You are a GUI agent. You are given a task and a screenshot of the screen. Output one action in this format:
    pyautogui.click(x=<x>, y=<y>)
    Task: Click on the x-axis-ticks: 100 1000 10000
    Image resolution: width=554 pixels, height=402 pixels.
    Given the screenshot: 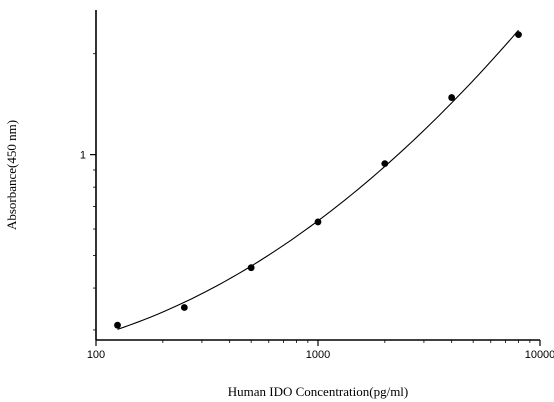 What is the action you would take?
    pyautogui.click(x=320, y=350)
    